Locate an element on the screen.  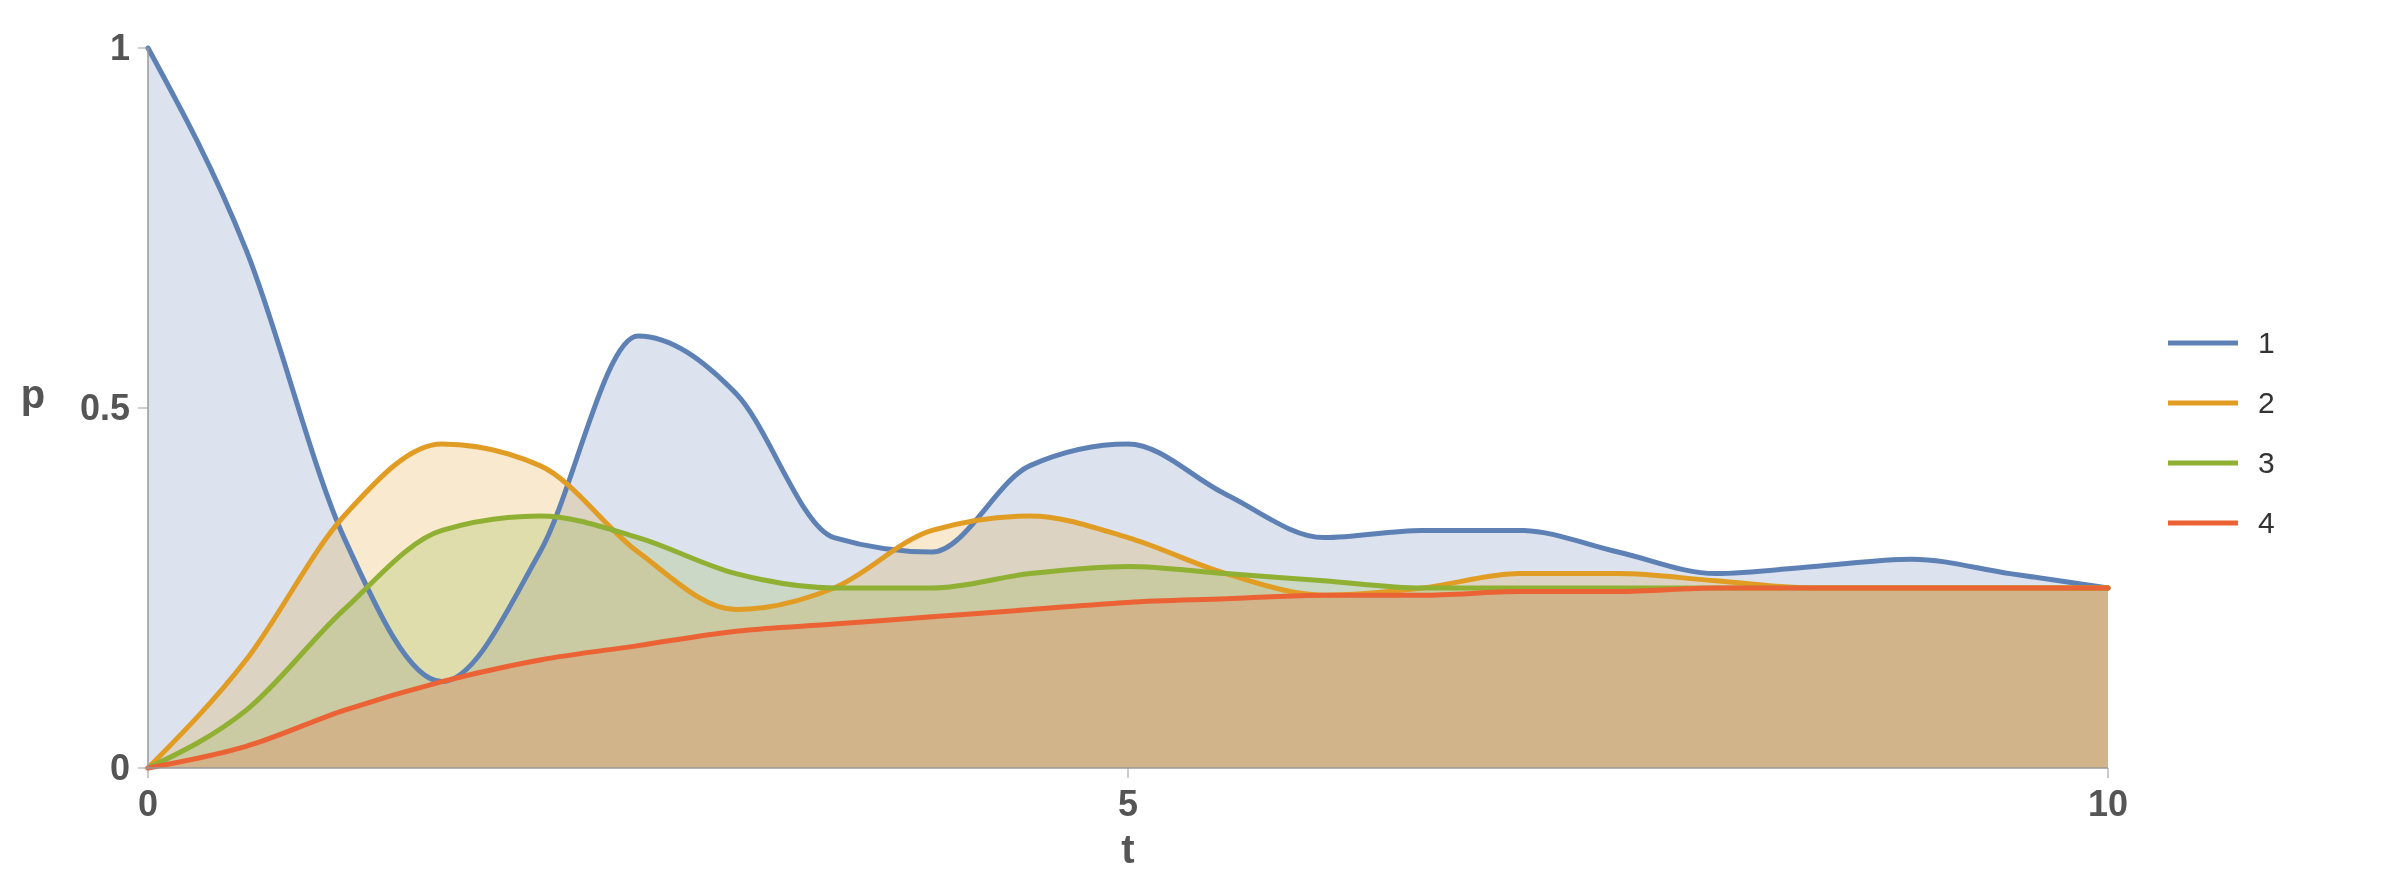
y-axis-title: p is located at coordinates (33, 394).